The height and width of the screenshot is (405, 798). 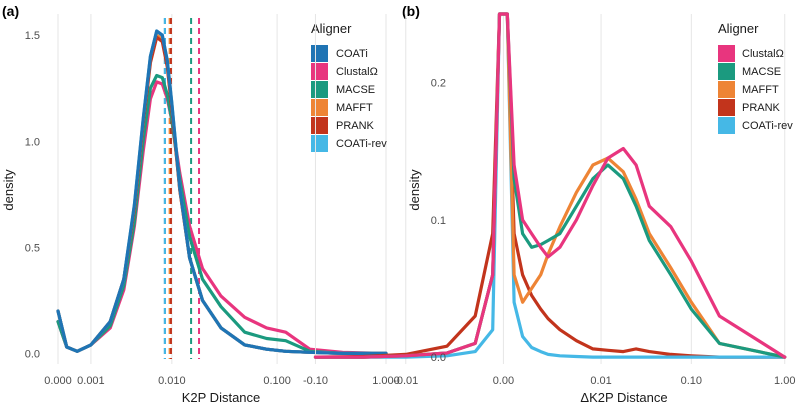 I want to click on panel-b-legend-label: PRANK, so click(x=761, y=108).